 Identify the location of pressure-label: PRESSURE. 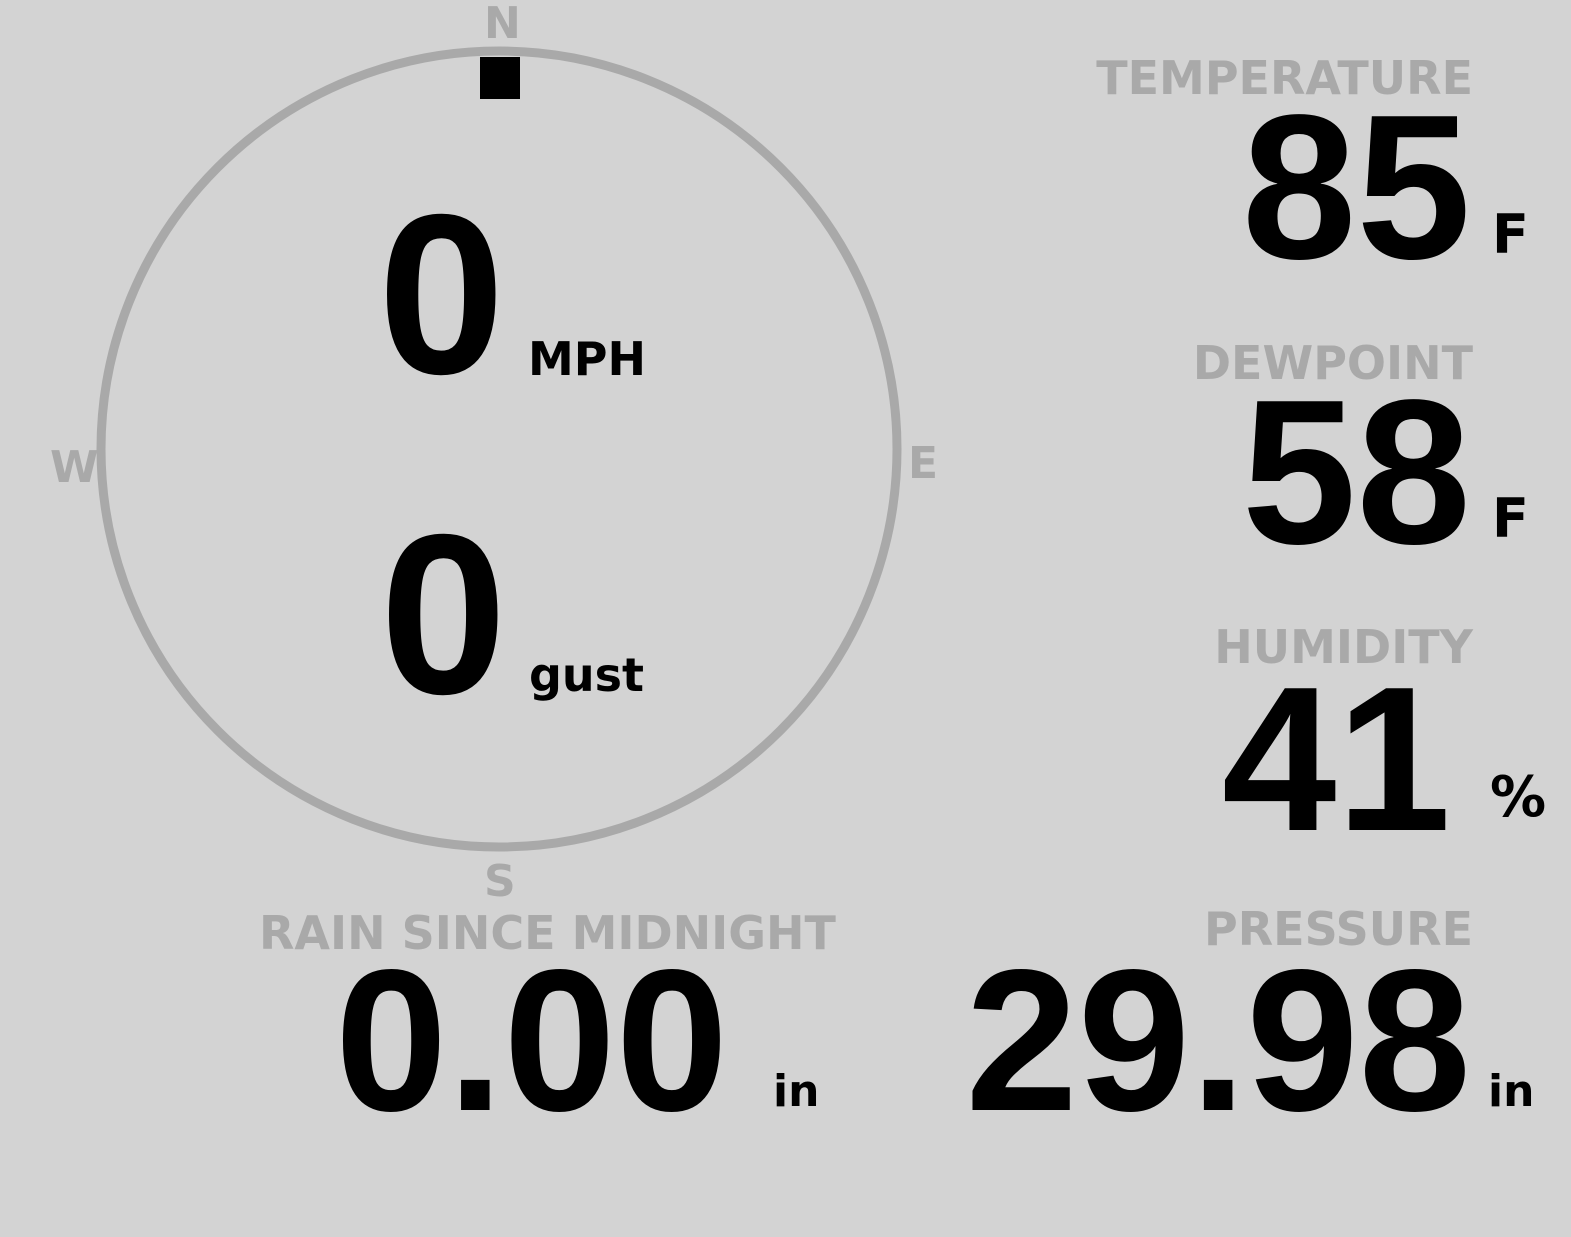
(1338, 929).